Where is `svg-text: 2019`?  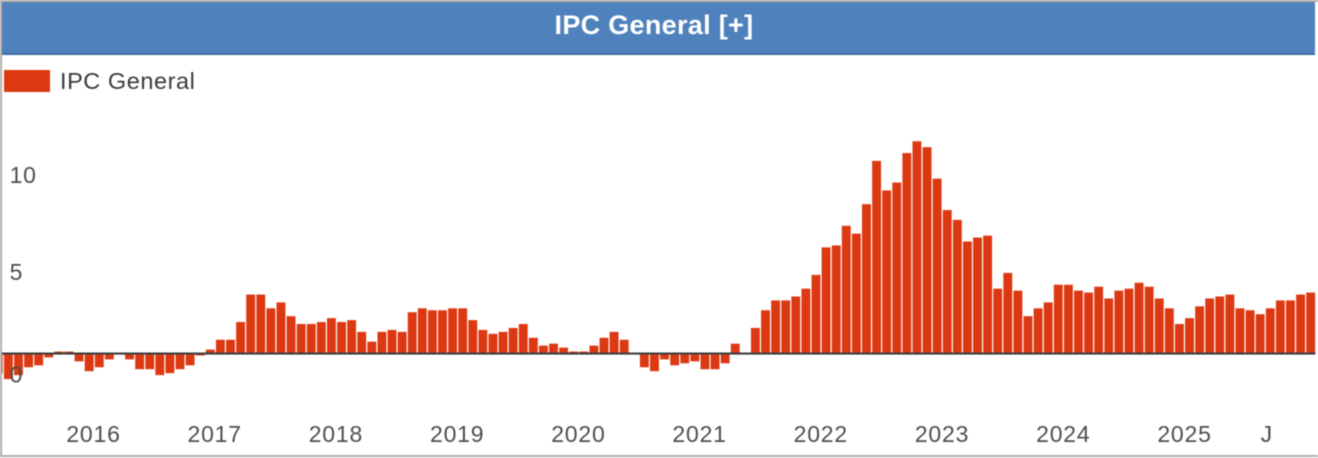
svg-text: 2019 is located at coordinates (457, 434).